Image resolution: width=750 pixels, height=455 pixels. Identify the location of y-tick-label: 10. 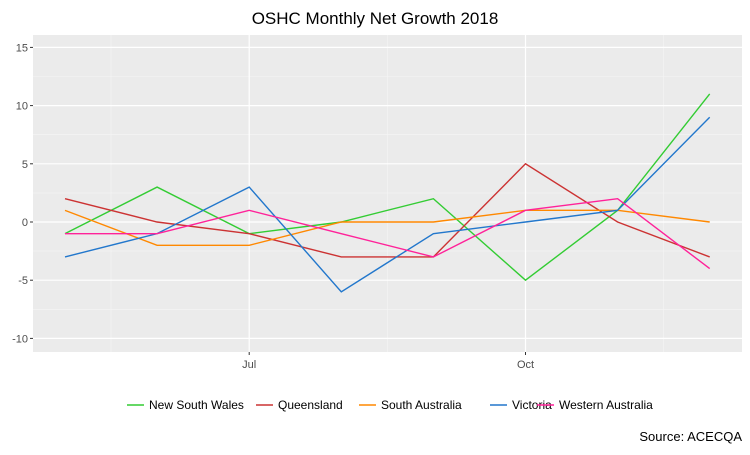
(22, 107).